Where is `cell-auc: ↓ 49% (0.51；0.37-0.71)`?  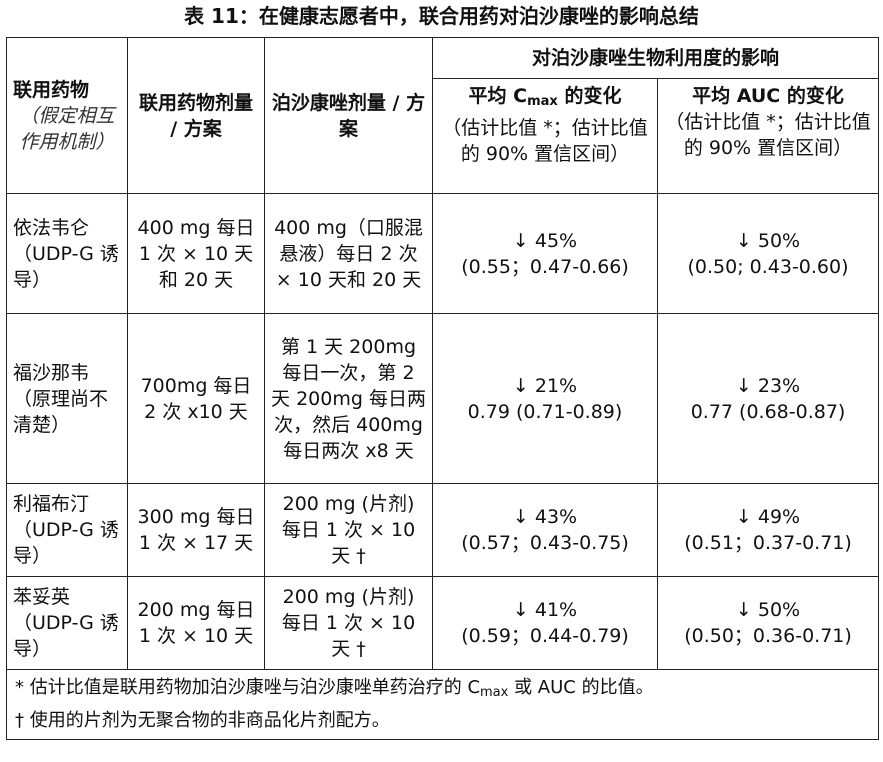
cell-auc: ↓ 49% (0.51；0.37-0.71) is located at coordinates (768, 530).